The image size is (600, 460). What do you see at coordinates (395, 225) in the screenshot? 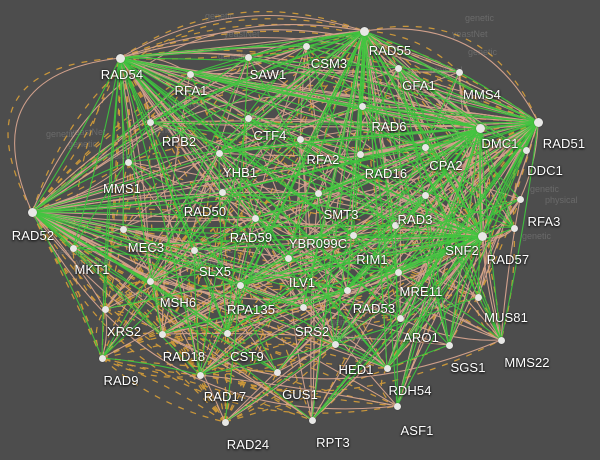
I see `network-node-rim1` at bounding box center [395, 225].